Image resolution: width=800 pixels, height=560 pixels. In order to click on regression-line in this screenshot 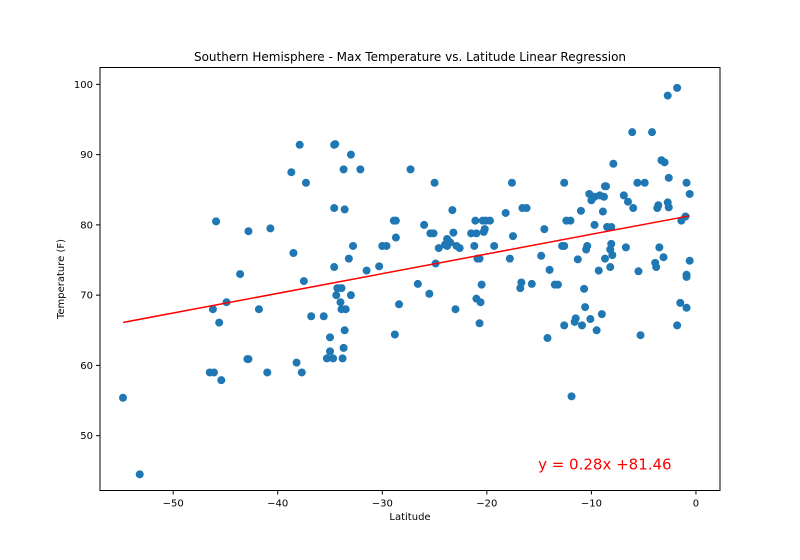, I will do `click(406, 269)`.